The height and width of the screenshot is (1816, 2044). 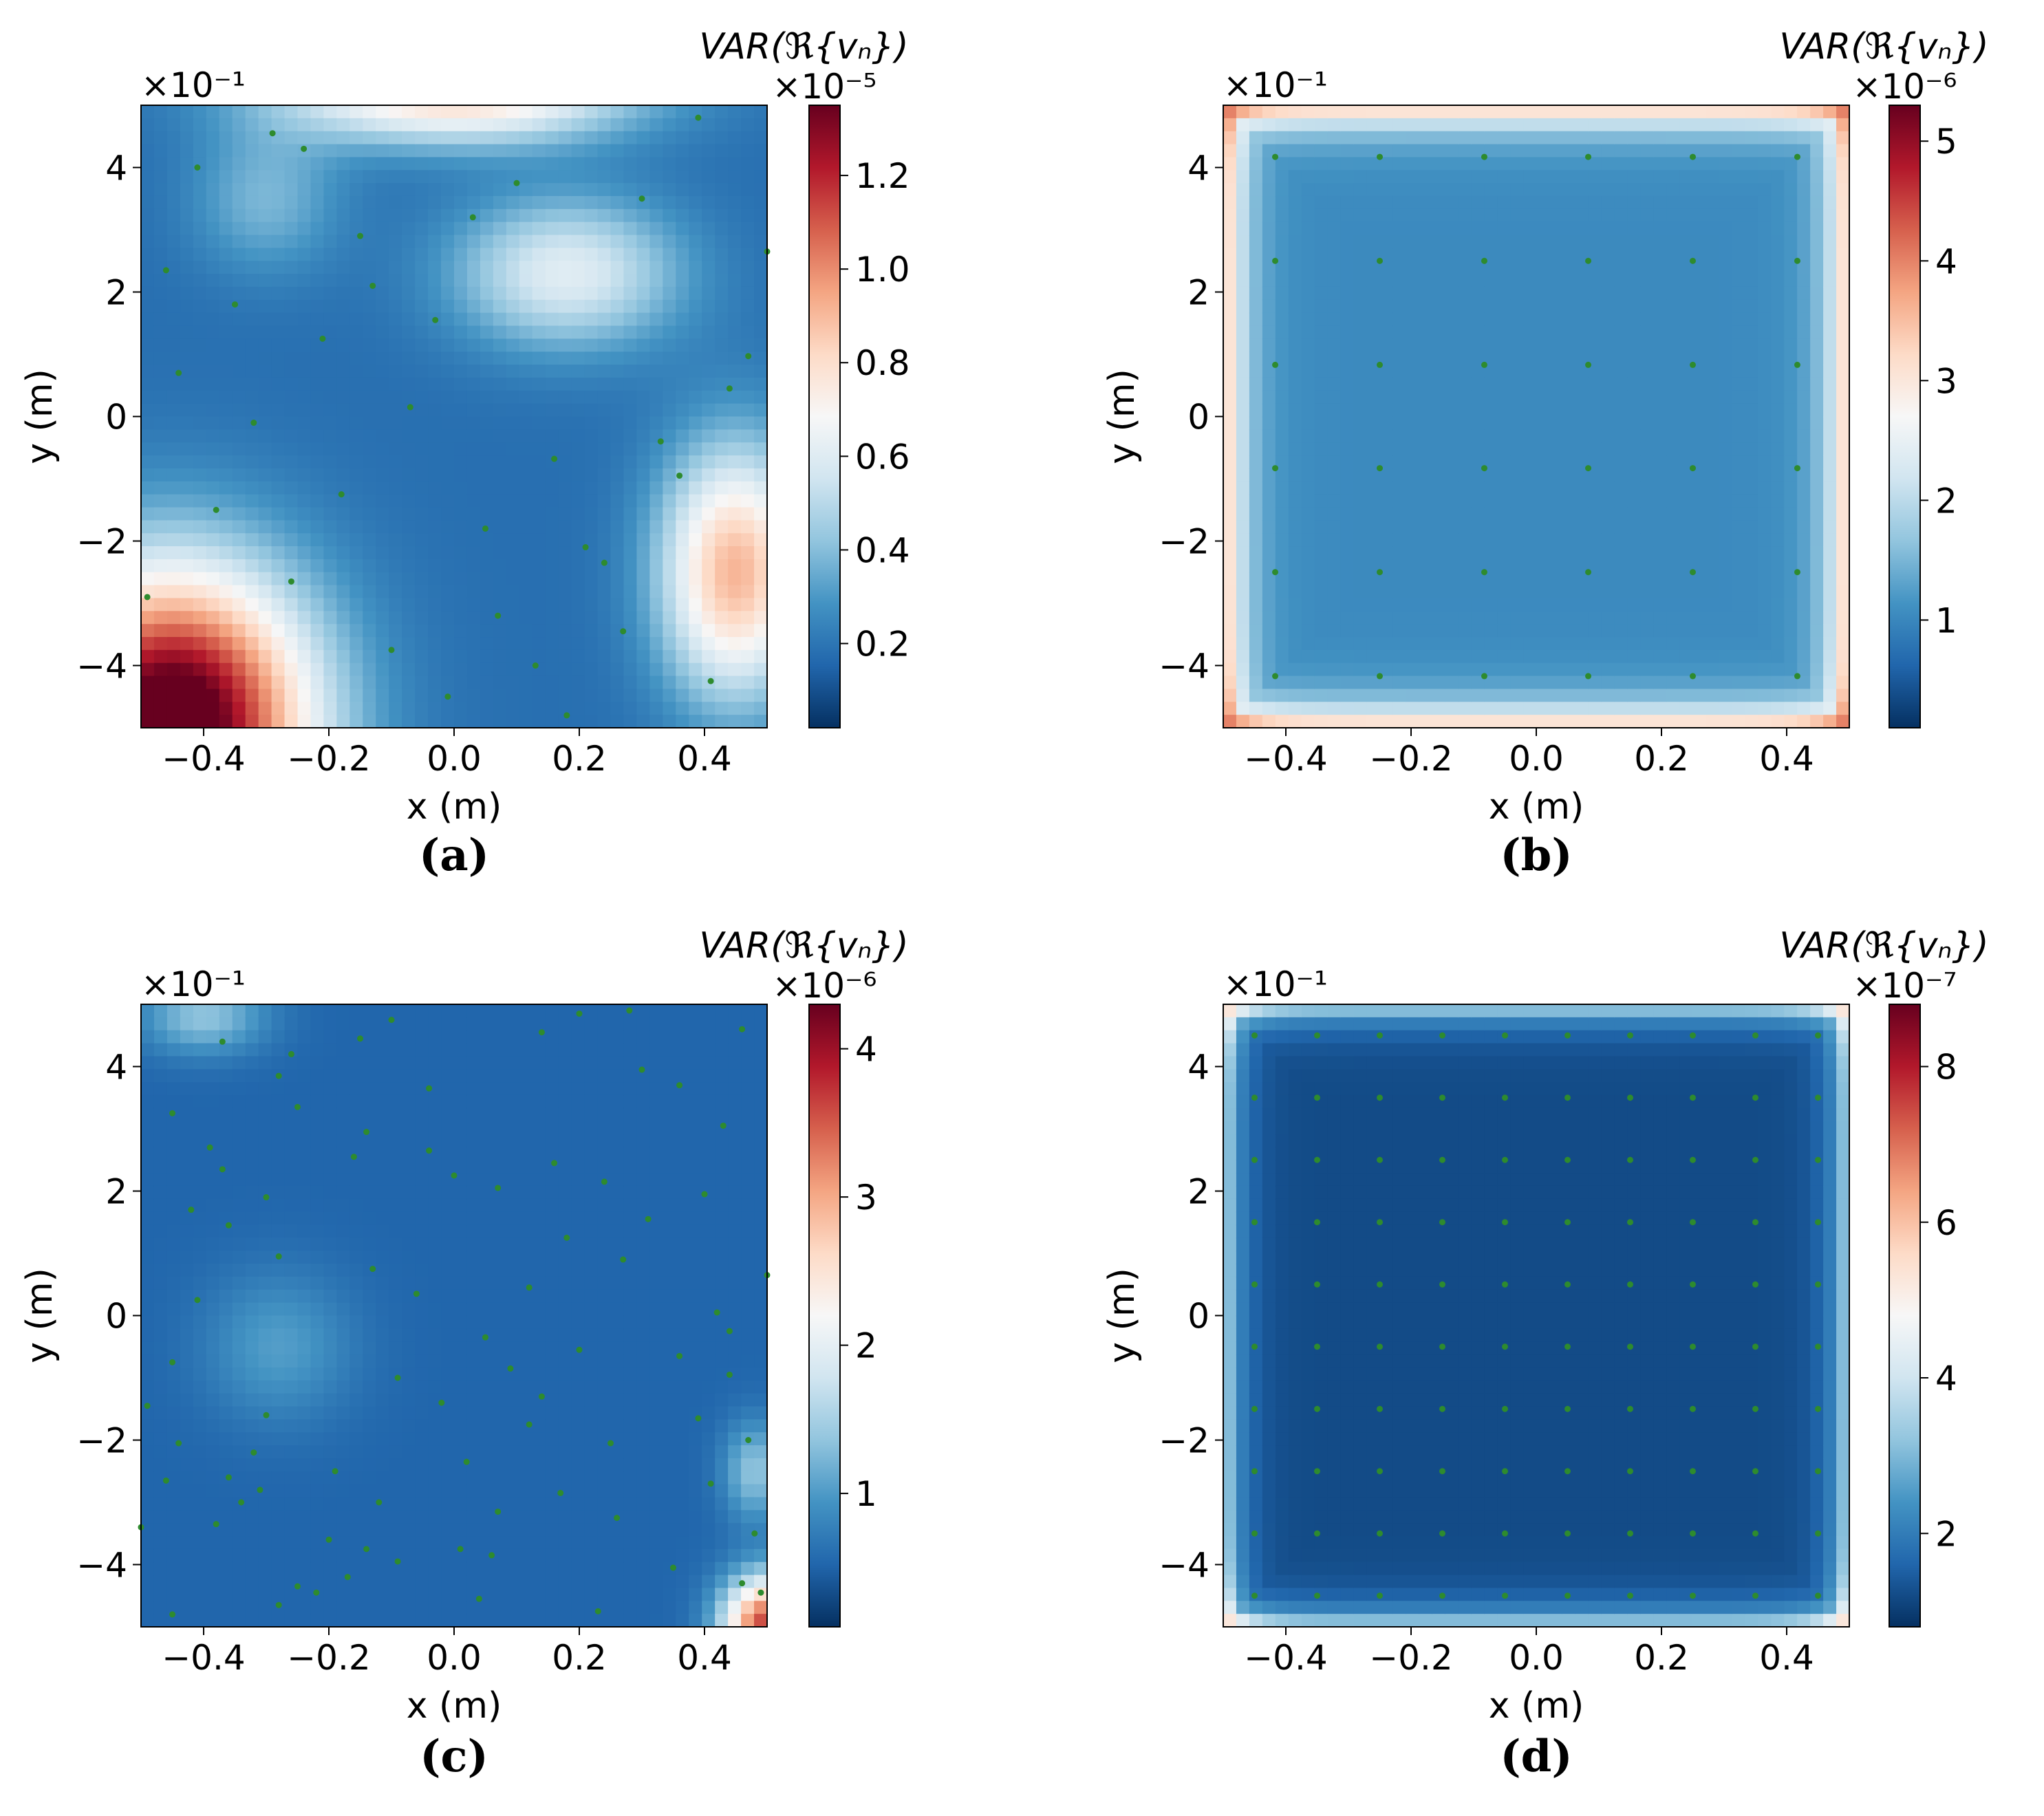 What do you see at coordinates (824, 1316) in the screenshot?
I see `colorbar-gradient` at bounding box center [824, 1316].